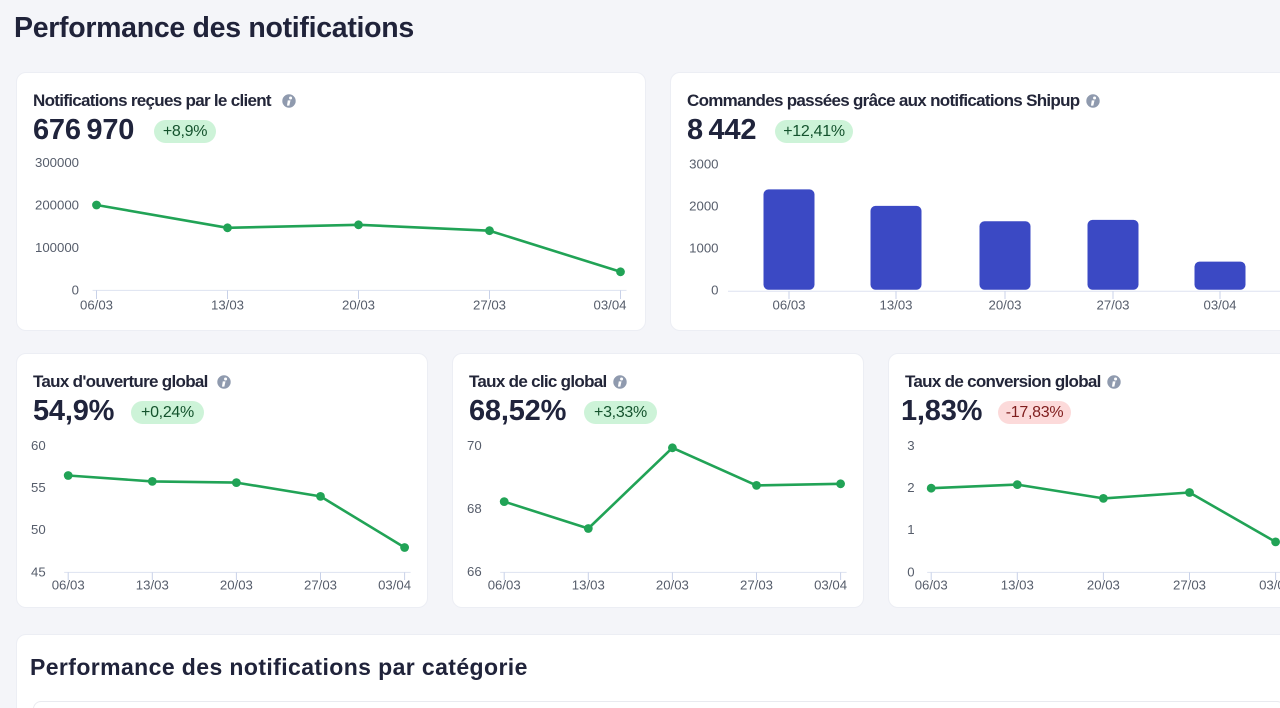 This screenshot has height=708, width=1280. Describe the element at coordinates (910, 487) in the screenshot. I see `svg-text: 2` at that location.